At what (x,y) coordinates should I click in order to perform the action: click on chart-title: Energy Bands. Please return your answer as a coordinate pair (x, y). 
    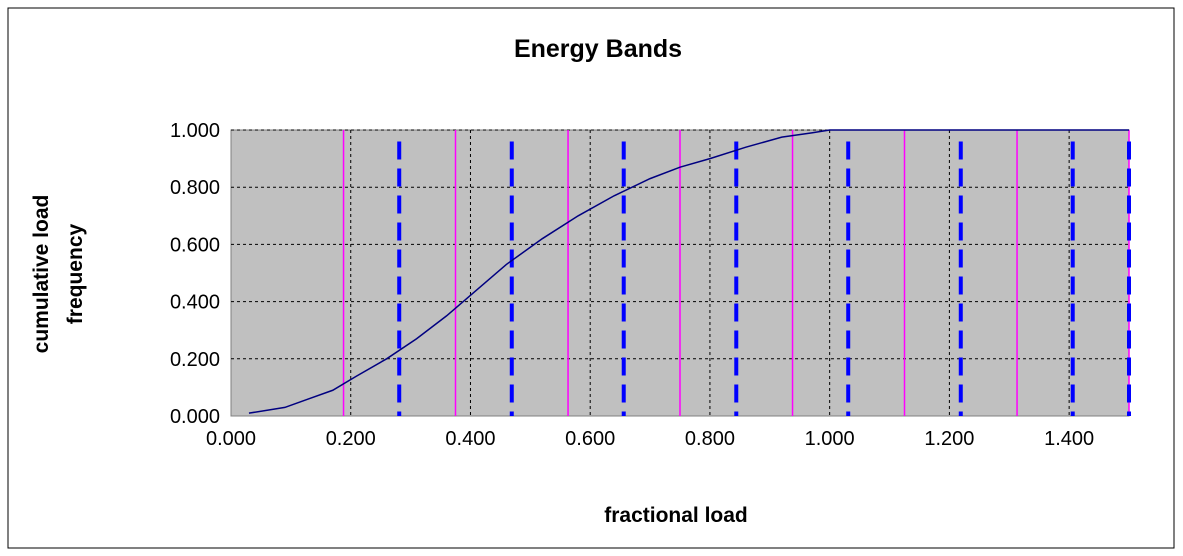
    Looking at the image, I should click on (598, 49).